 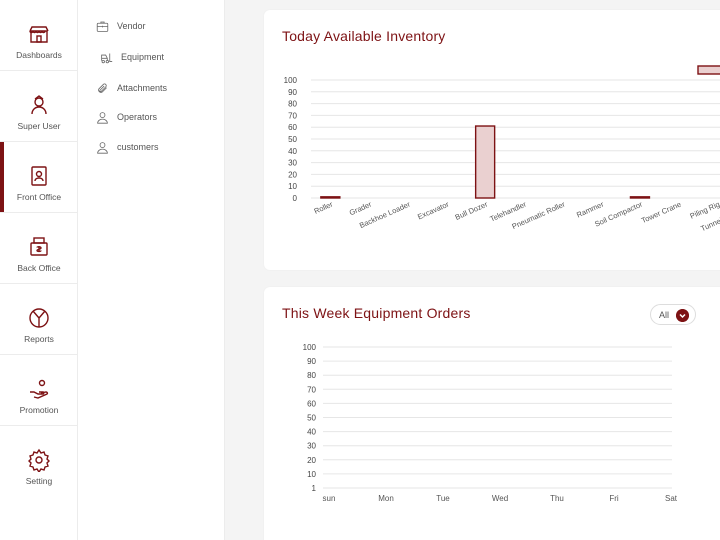 What do you see at coordinates (151, 27) in the screenshot?
I see `submenu-vendor: Vendor` at bounding box center [151, 27].